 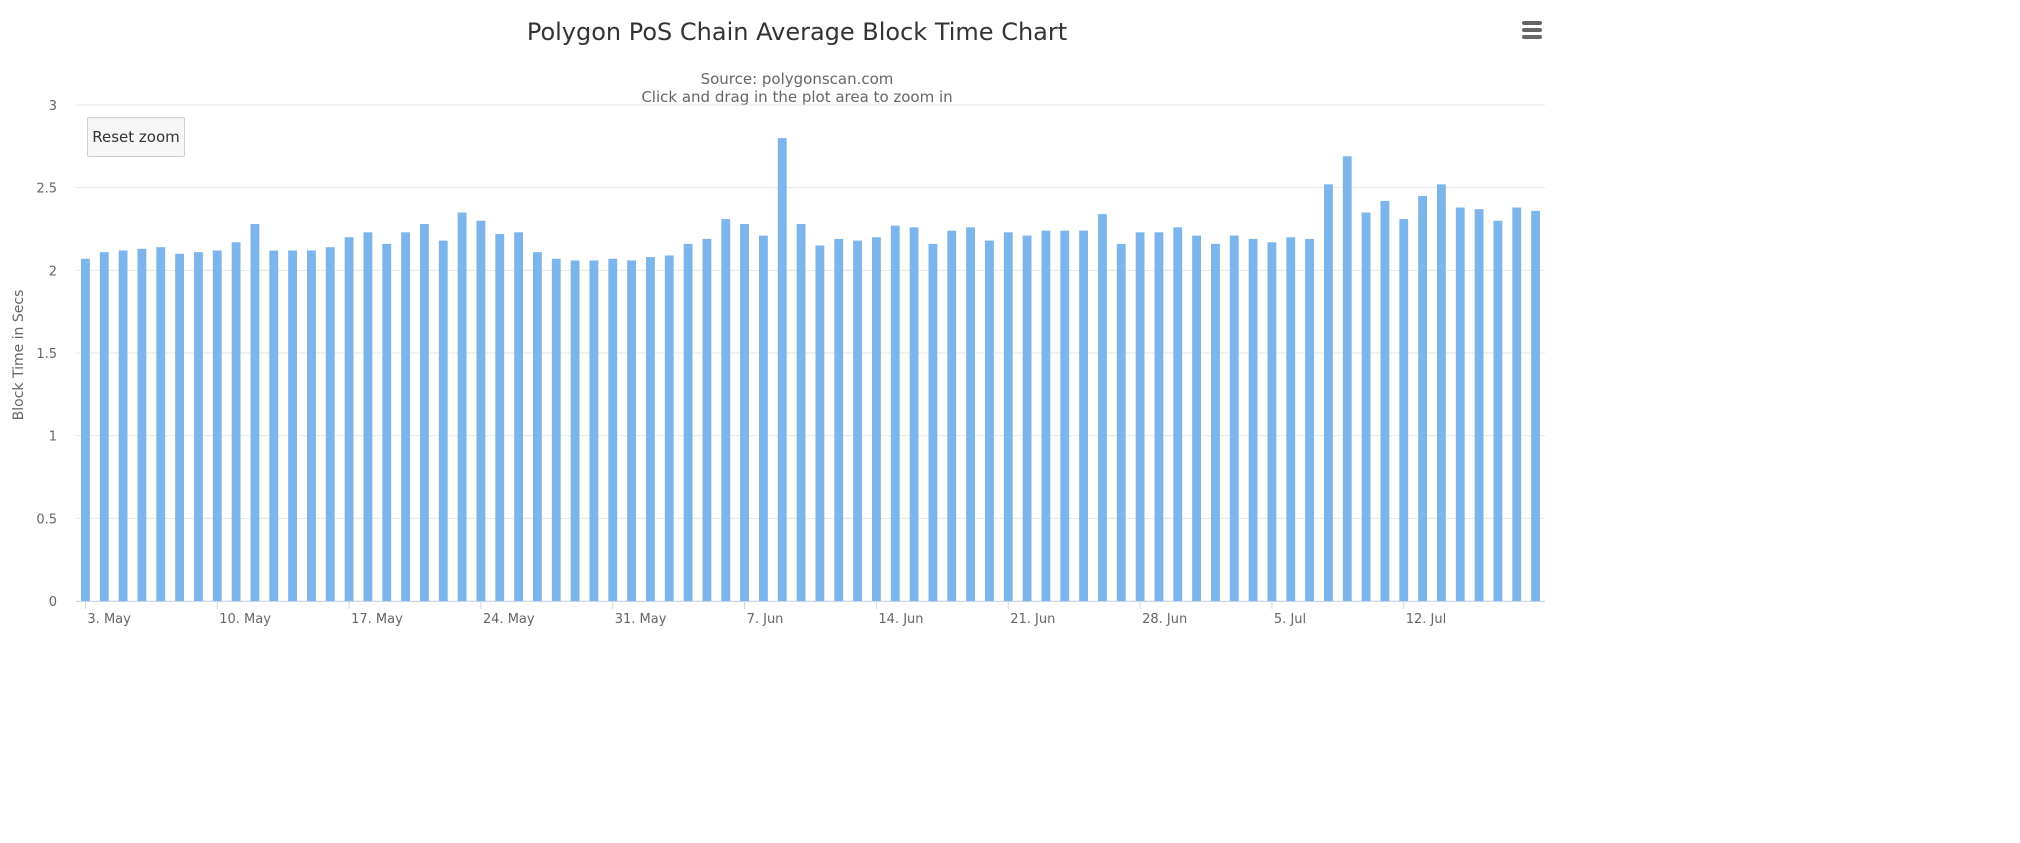 What do you see at coordinates (1290, 619) in the screenshot?
I see `x-tick-label: 5. Jul` at bounding box center [1290, 619].